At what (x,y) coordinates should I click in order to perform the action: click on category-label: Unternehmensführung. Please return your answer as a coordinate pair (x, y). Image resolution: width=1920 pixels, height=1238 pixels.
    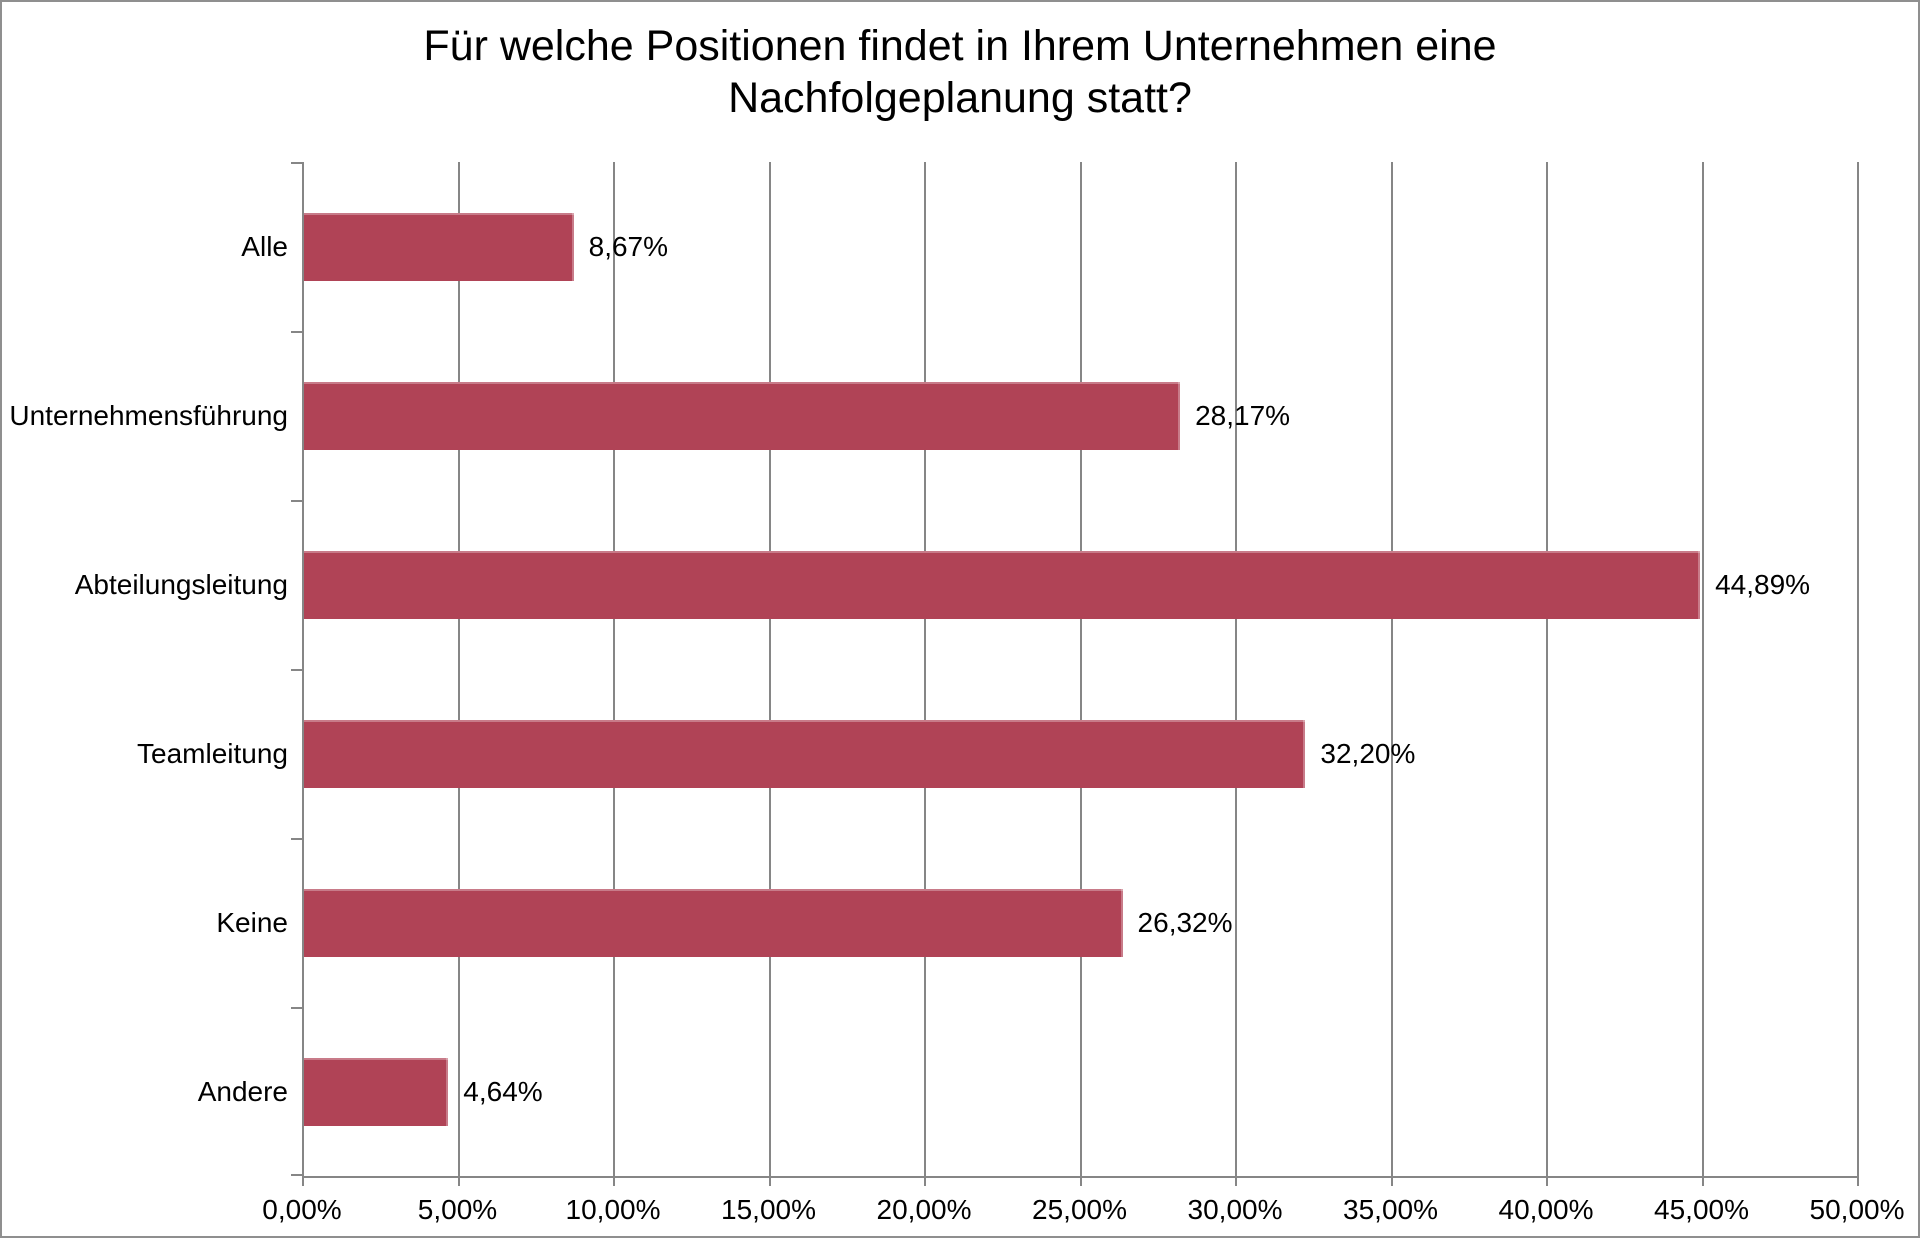
    Looking at the image, I should click on (148, 415).